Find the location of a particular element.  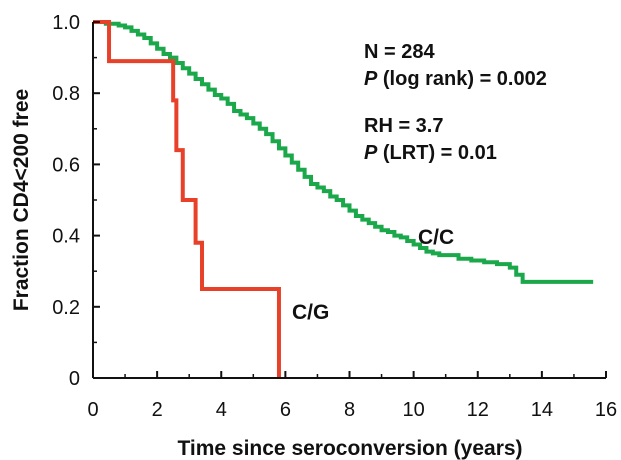

x-tick-label: 14 is located at coordinates (542, 410).